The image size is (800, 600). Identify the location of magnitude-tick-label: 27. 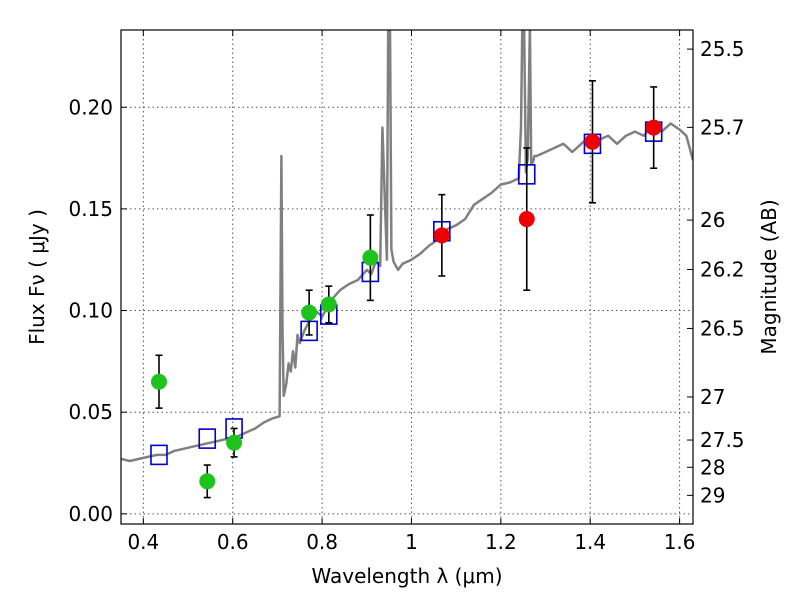
(712, 397).